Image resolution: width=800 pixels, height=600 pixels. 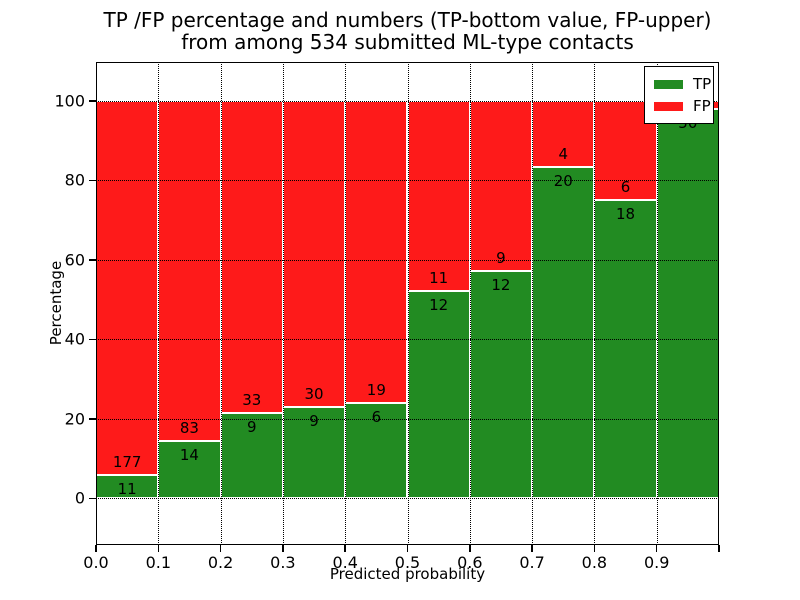 What do you see at coordinates (74, 260) in the screenshot?
I see `y-tick-label: 60` at bounding box center [74, 260].